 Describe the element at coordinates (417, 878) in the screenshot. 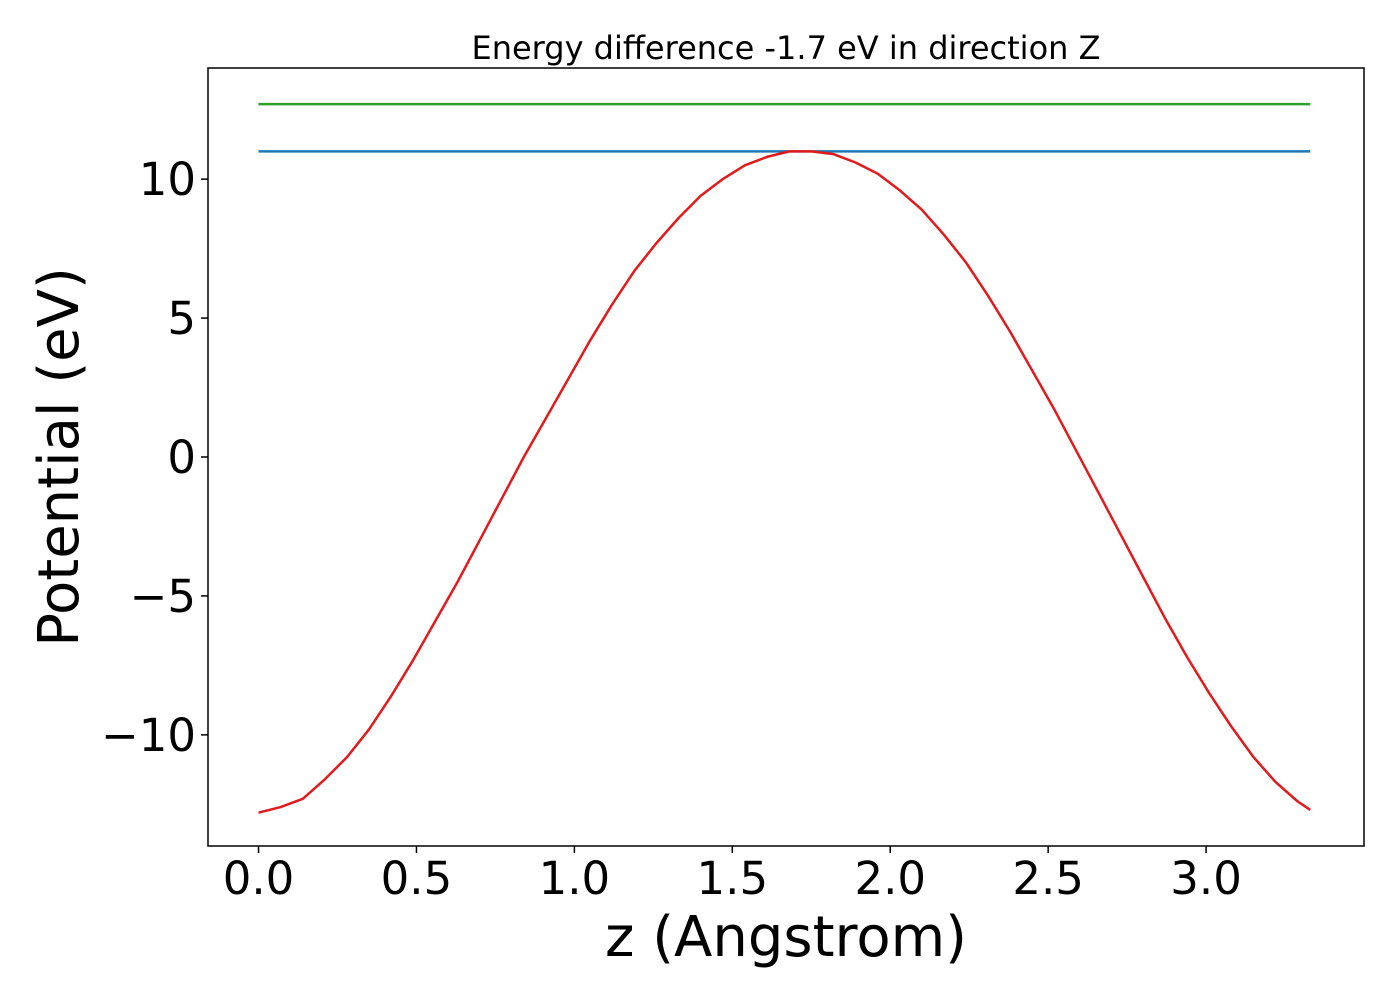

I see `x-tick-label: 0.5` at that location.